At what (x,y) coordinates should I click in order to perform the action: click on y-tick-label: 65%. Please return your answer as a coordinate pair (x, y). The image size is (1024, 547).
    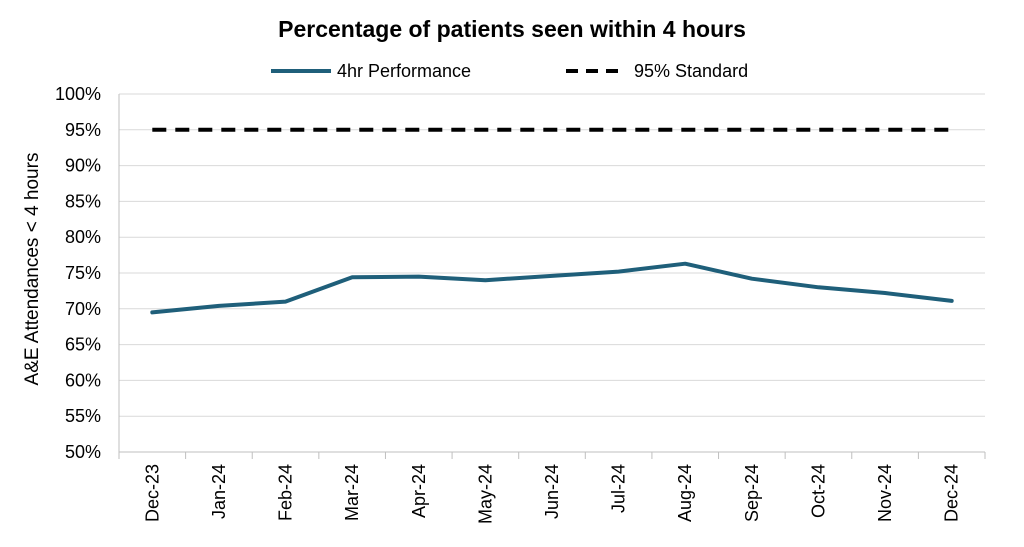
    Looking at the image, I should click on (83, 345).